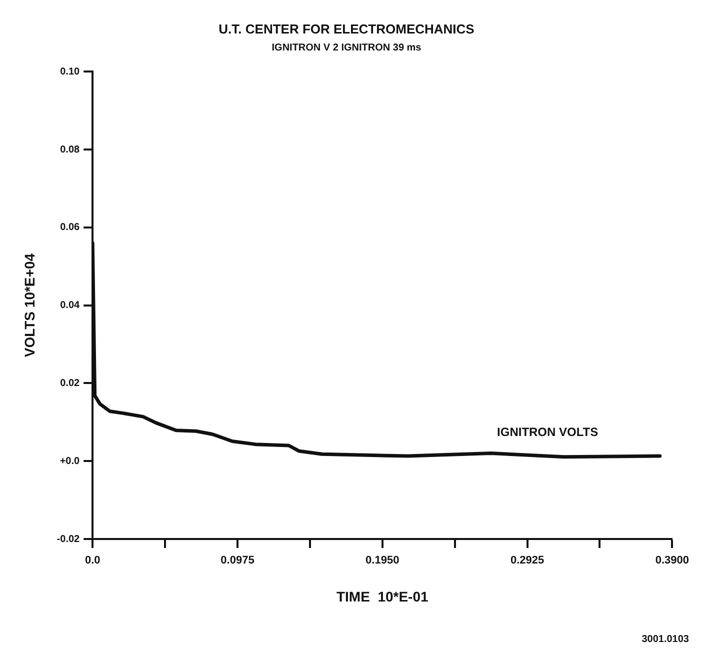  What do you see at coordinates (672, 560) in the screenshot?
I see `x-tick-label: 0.3900` at bounding box center [672, 560].